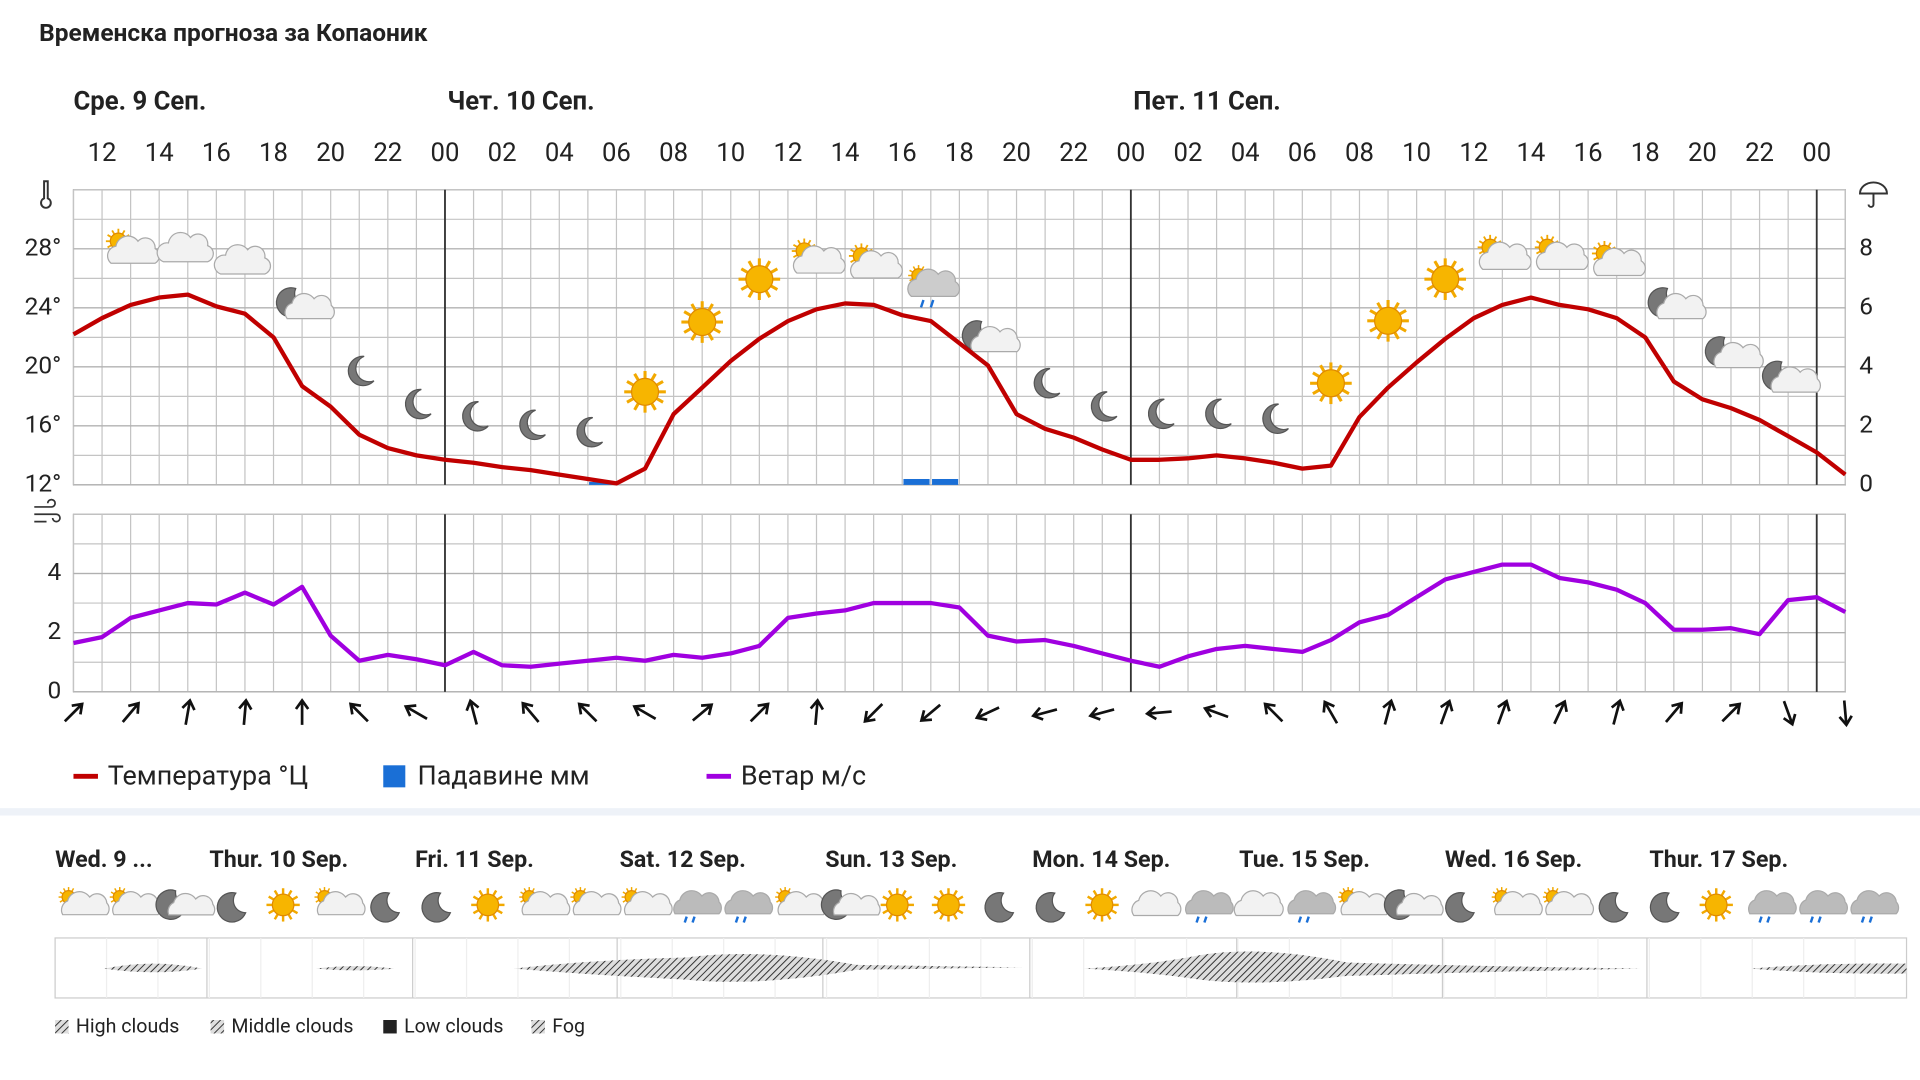  What do you see at coordinates (43, 246) in the screenshot?
I see `y-tick-label: 28°` at bounding box center [43, 246].